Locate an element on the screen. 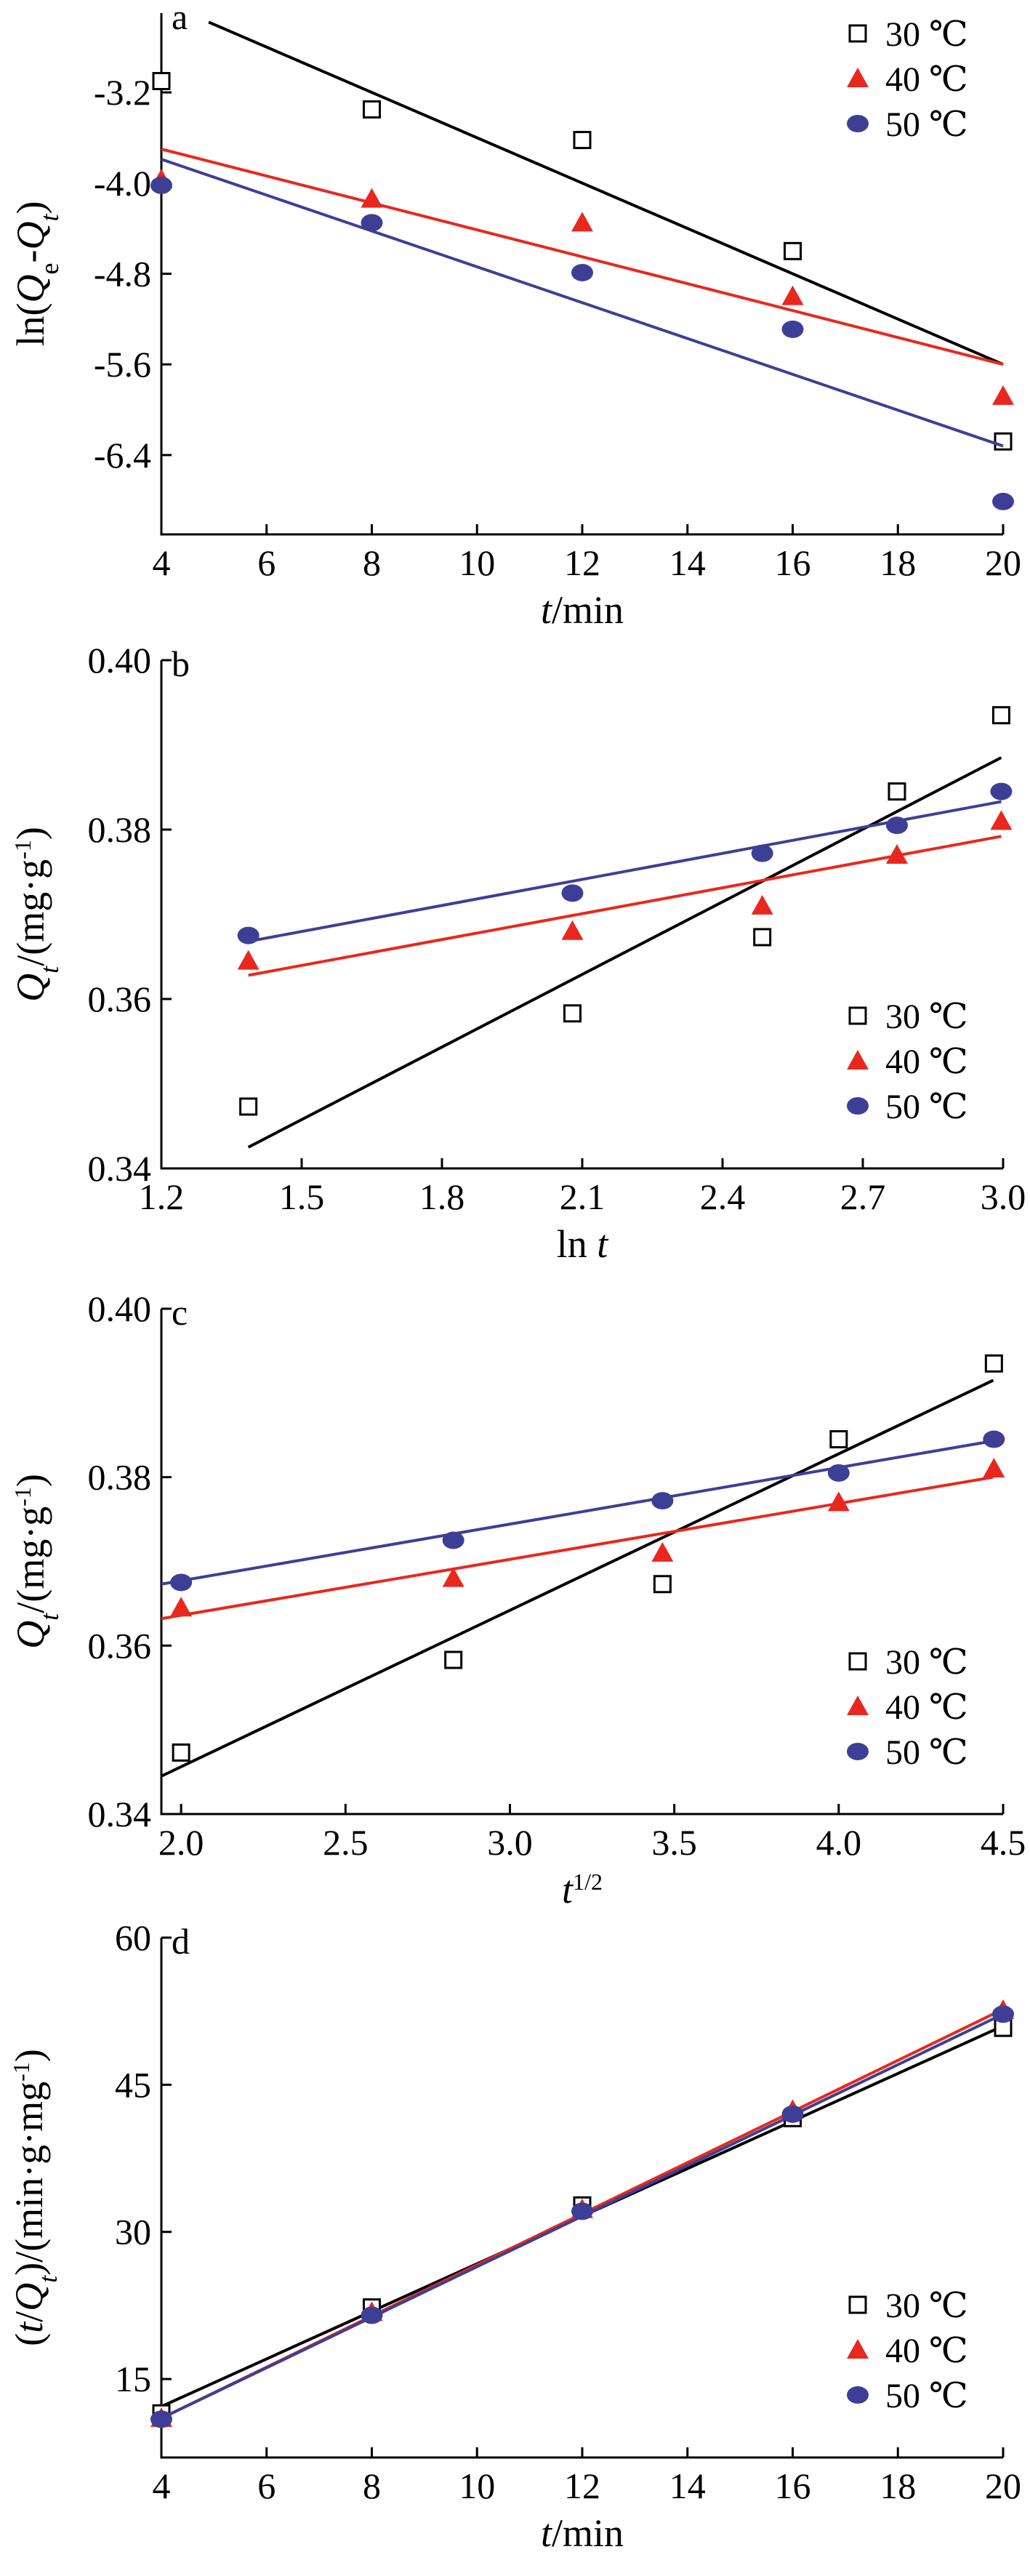 This screenshot has width=1030, height=2576. x-tick-label: 1.2 is located at coordinates (162, 1196).